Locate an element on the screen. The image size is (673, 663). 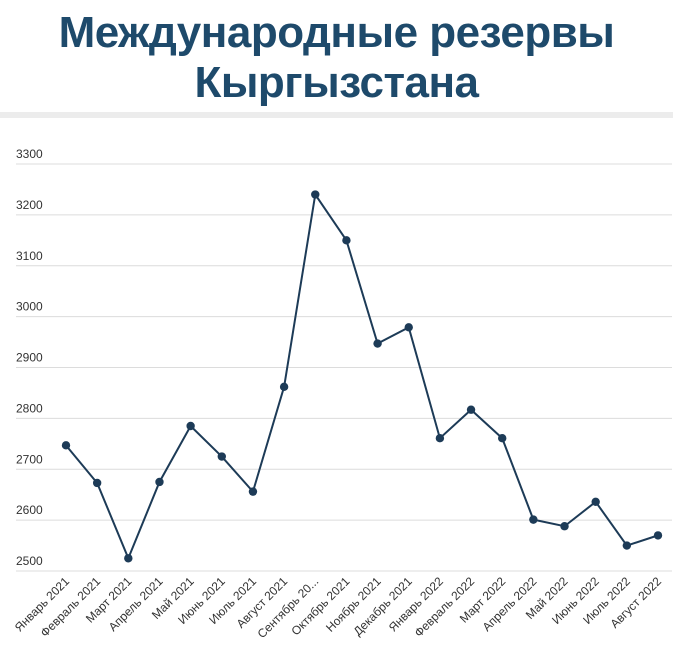
y-tick-label: 3000 is located at coordinates (29, 307).